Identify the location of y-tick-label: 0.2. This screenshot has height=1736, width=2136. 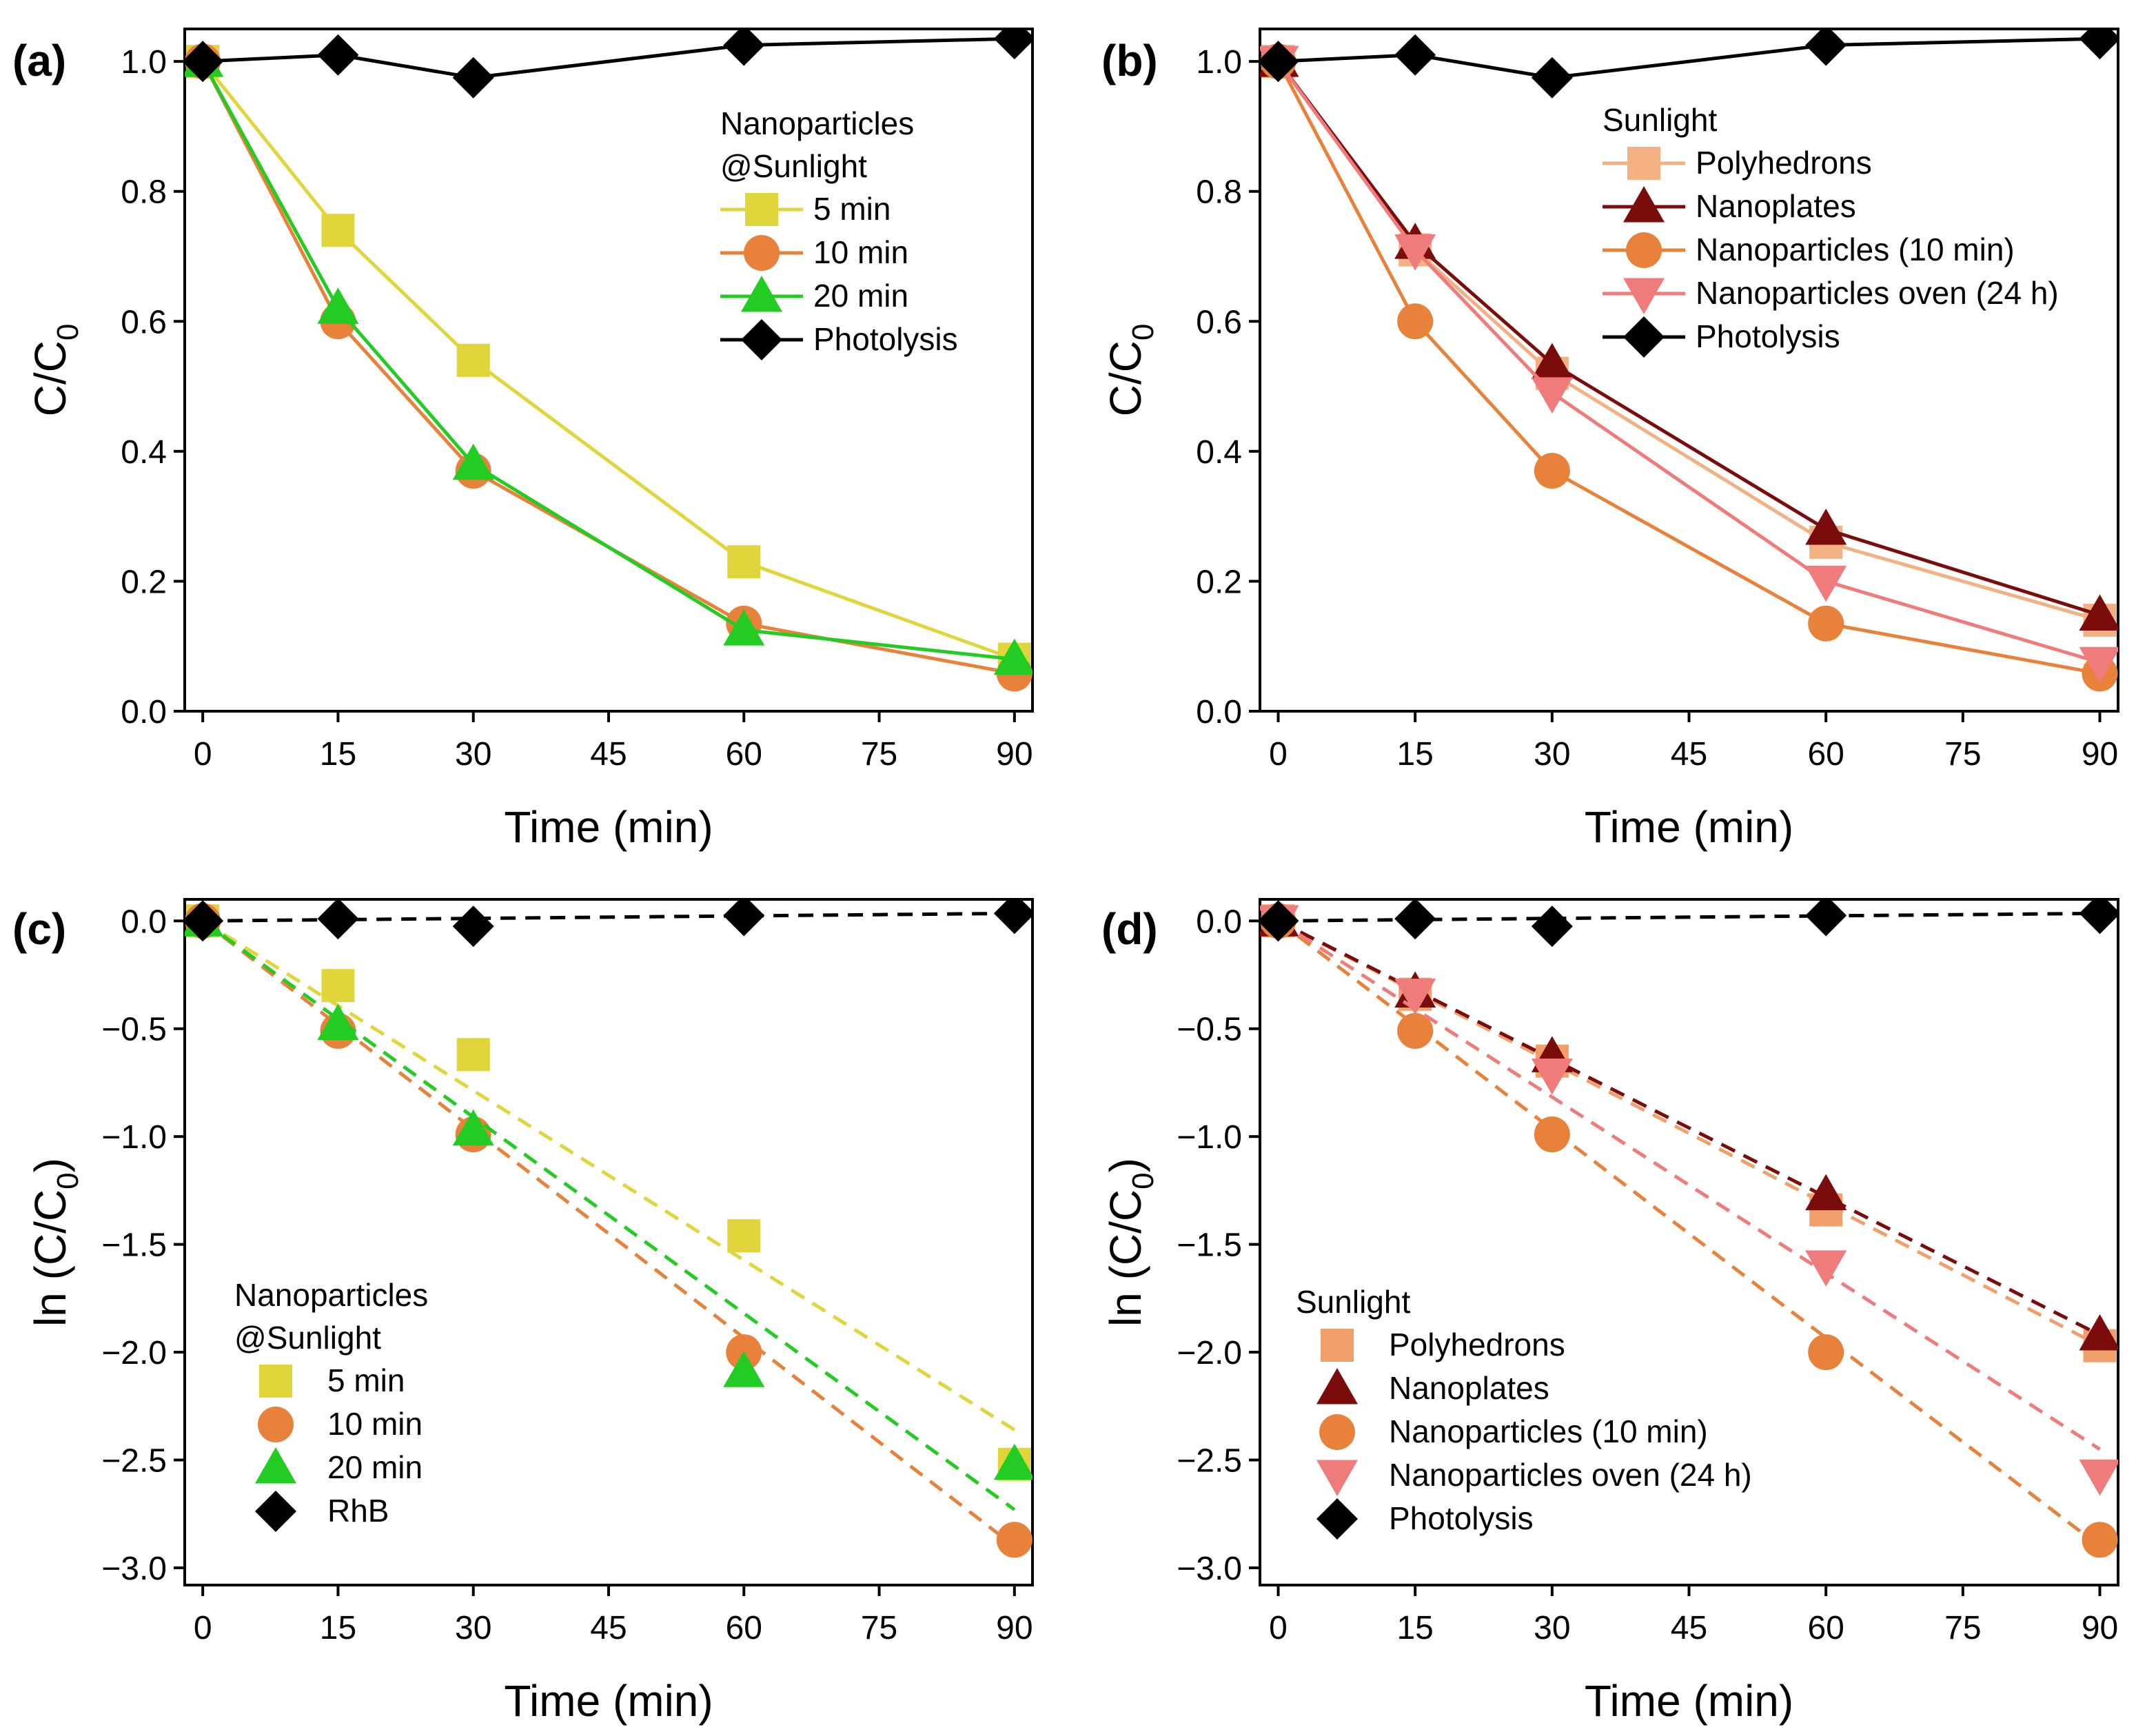
(1219, 582).